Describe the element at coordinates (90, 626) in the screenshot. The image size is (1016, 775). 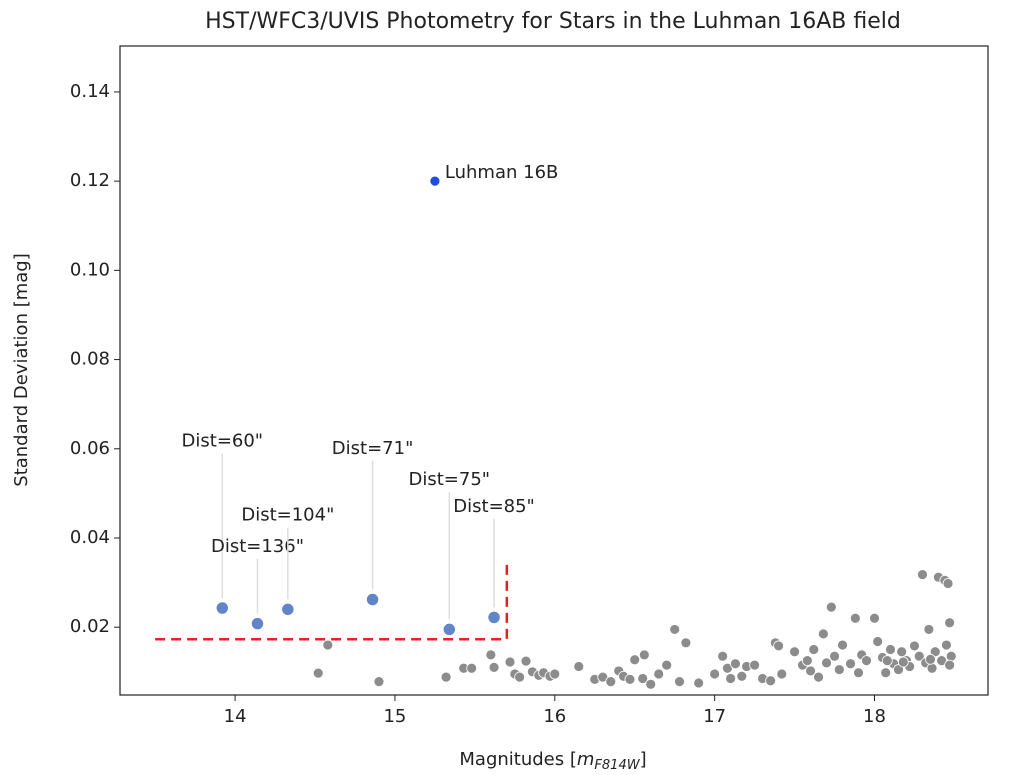
I see `y-tick-label: 0.02` at that location.